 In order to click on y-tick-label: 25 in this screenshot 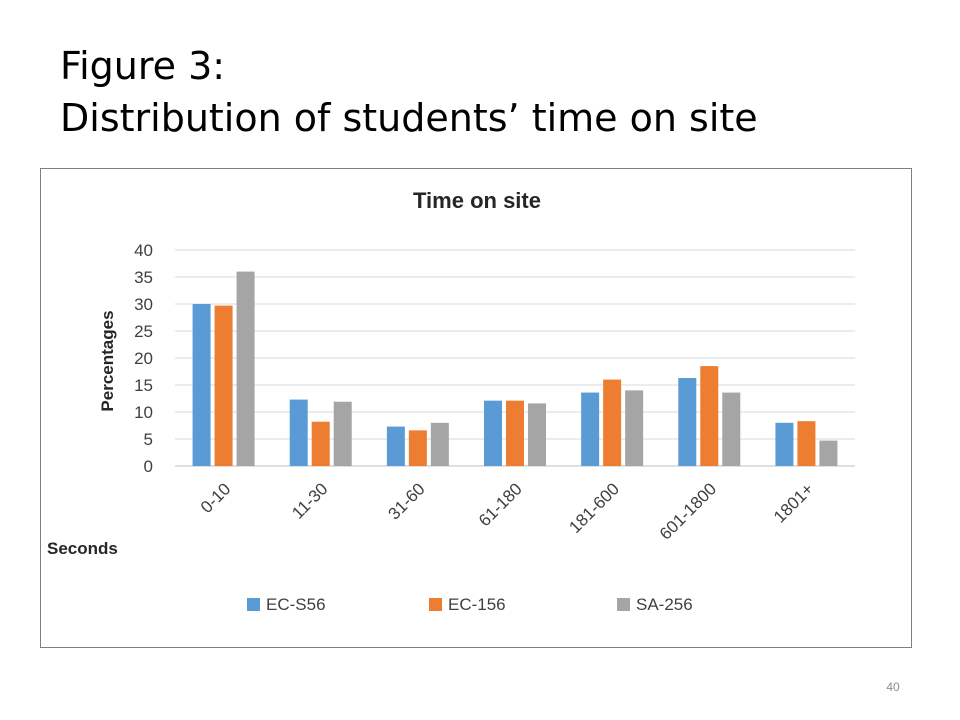, I will do `click(143, 331)`.